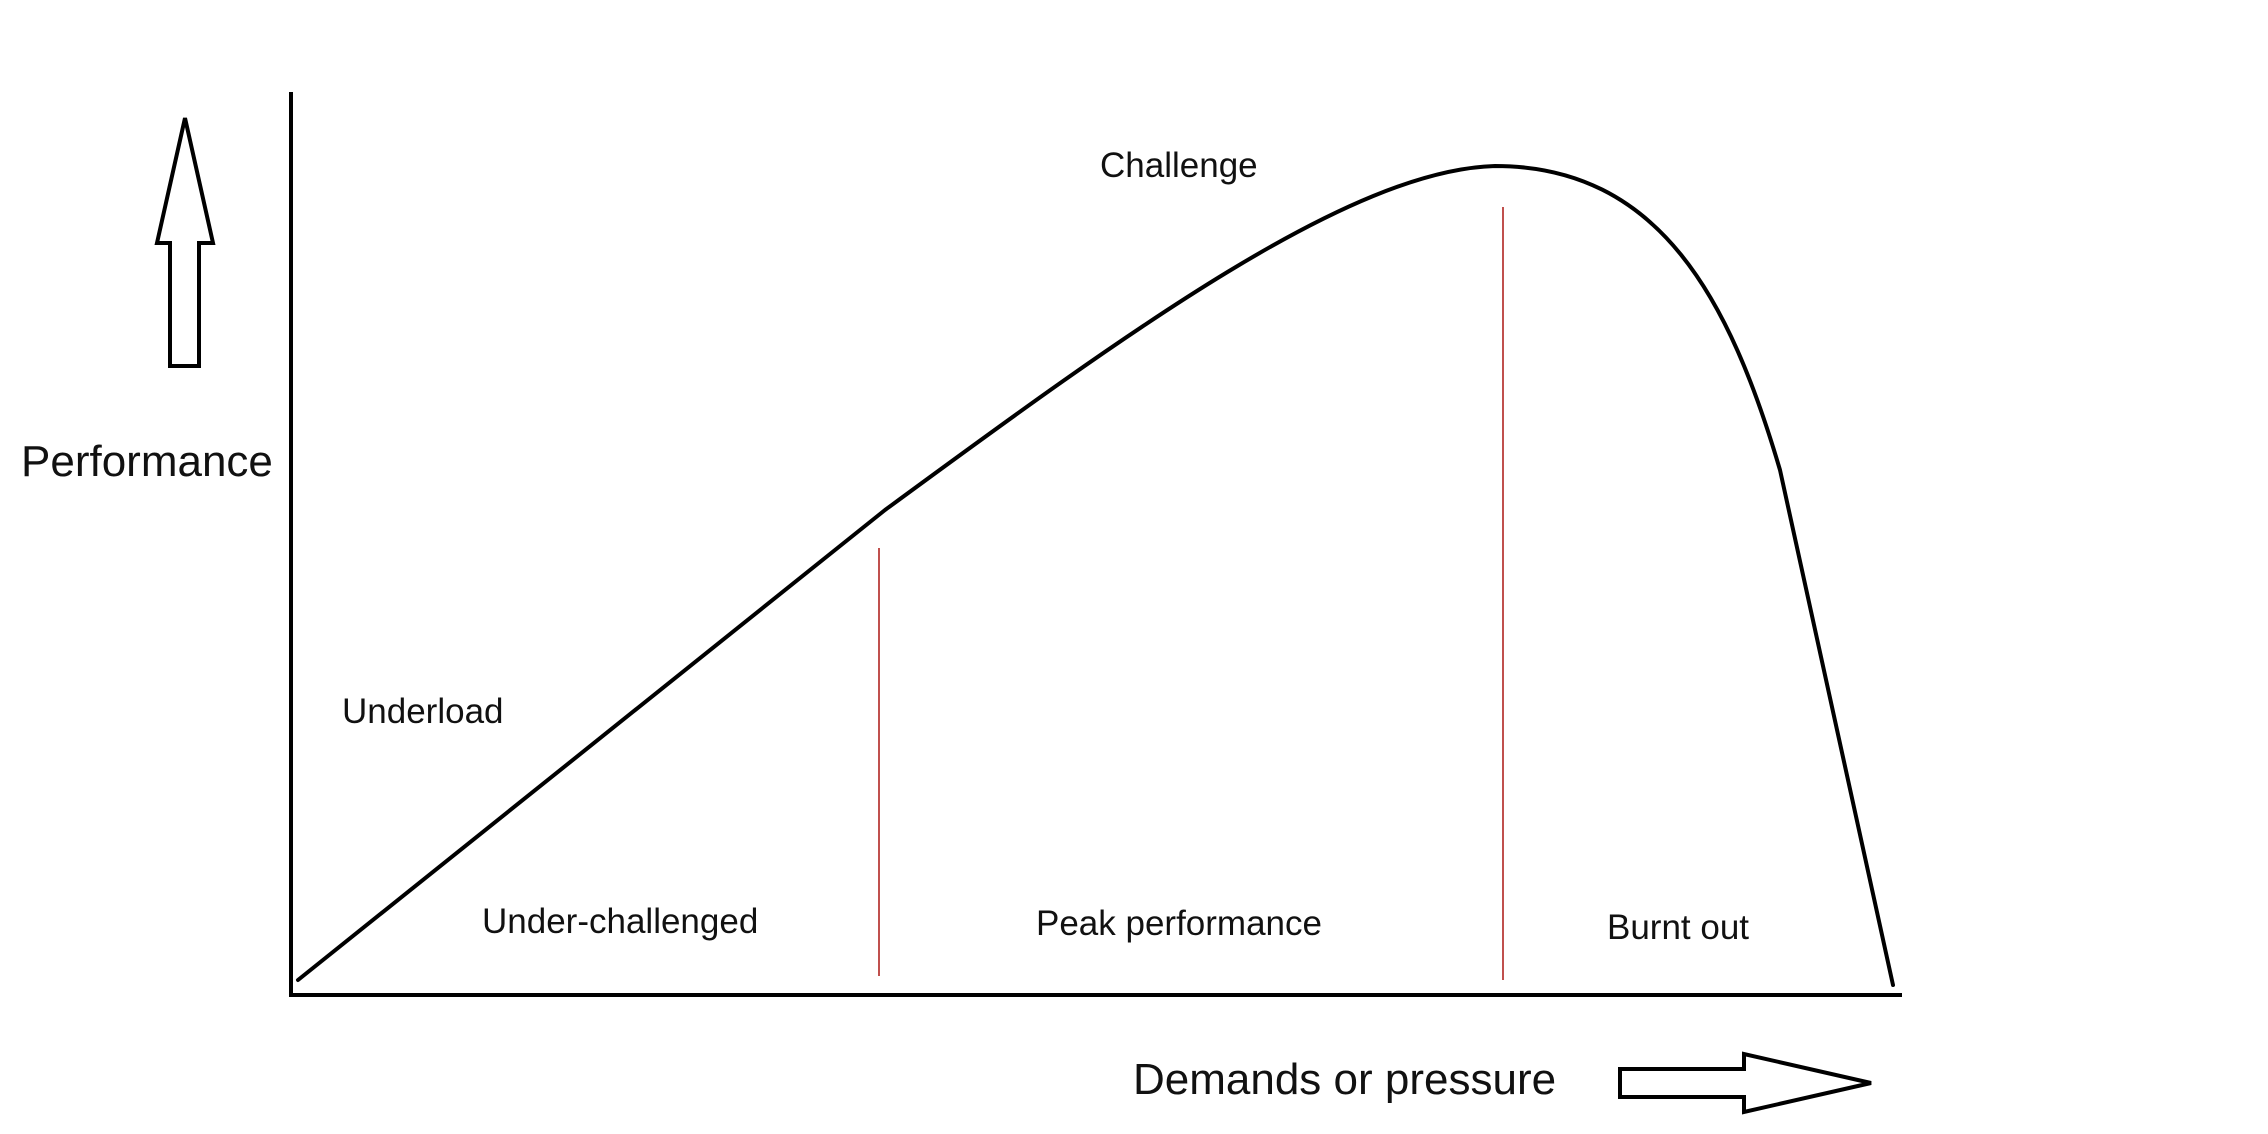  I want to click on label-challenge: Challenge, so click(1179, 165).